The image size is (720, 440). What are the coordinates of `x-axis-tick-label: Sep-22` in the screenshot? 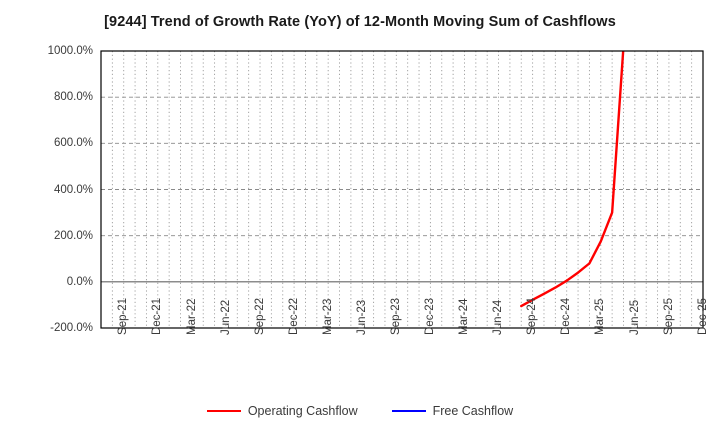 It's located at (259, 316).